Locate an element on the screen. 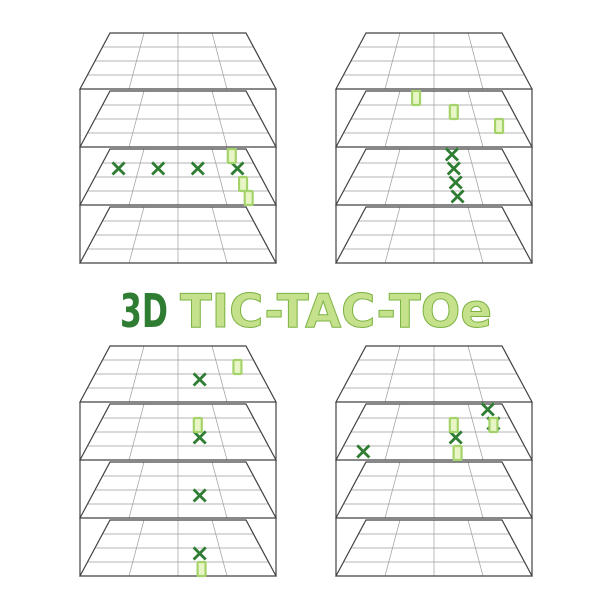  board-bottom-right: ×××× is located at coordinates (434, 461).